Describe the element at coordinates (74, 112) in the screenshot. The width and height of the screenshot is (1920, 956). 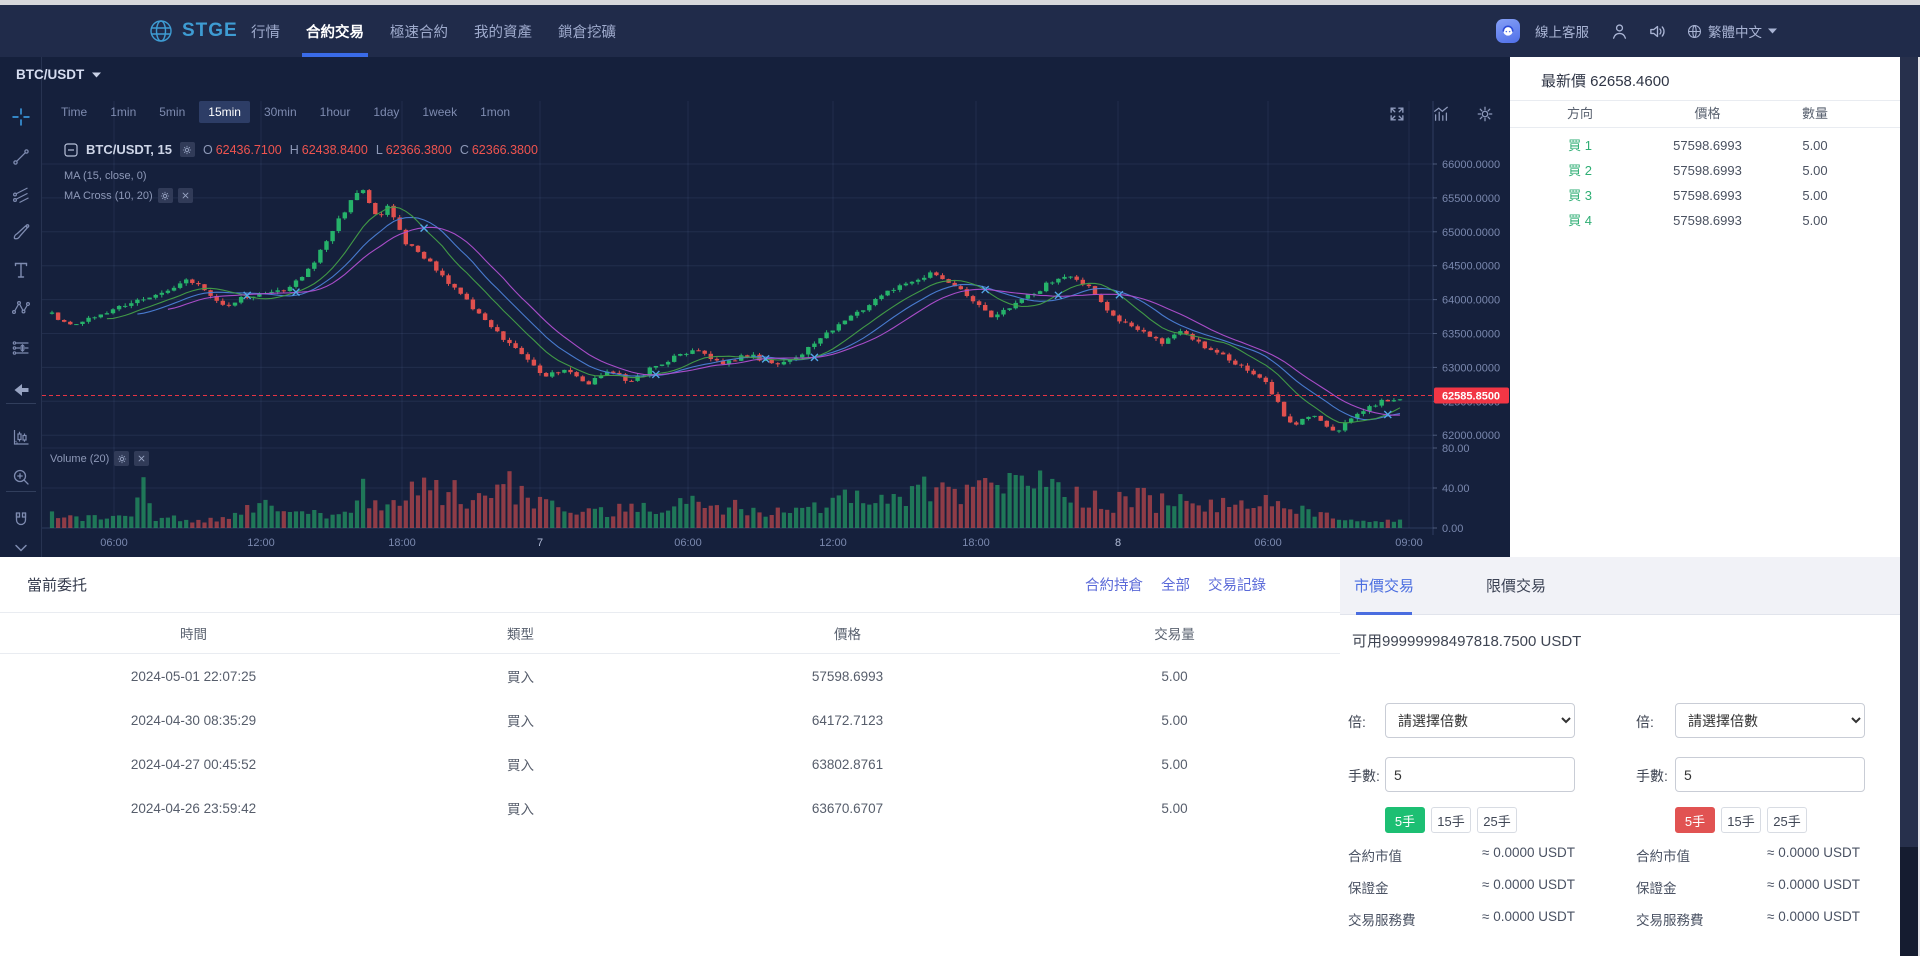
I see `tf-time: Time` at that location.